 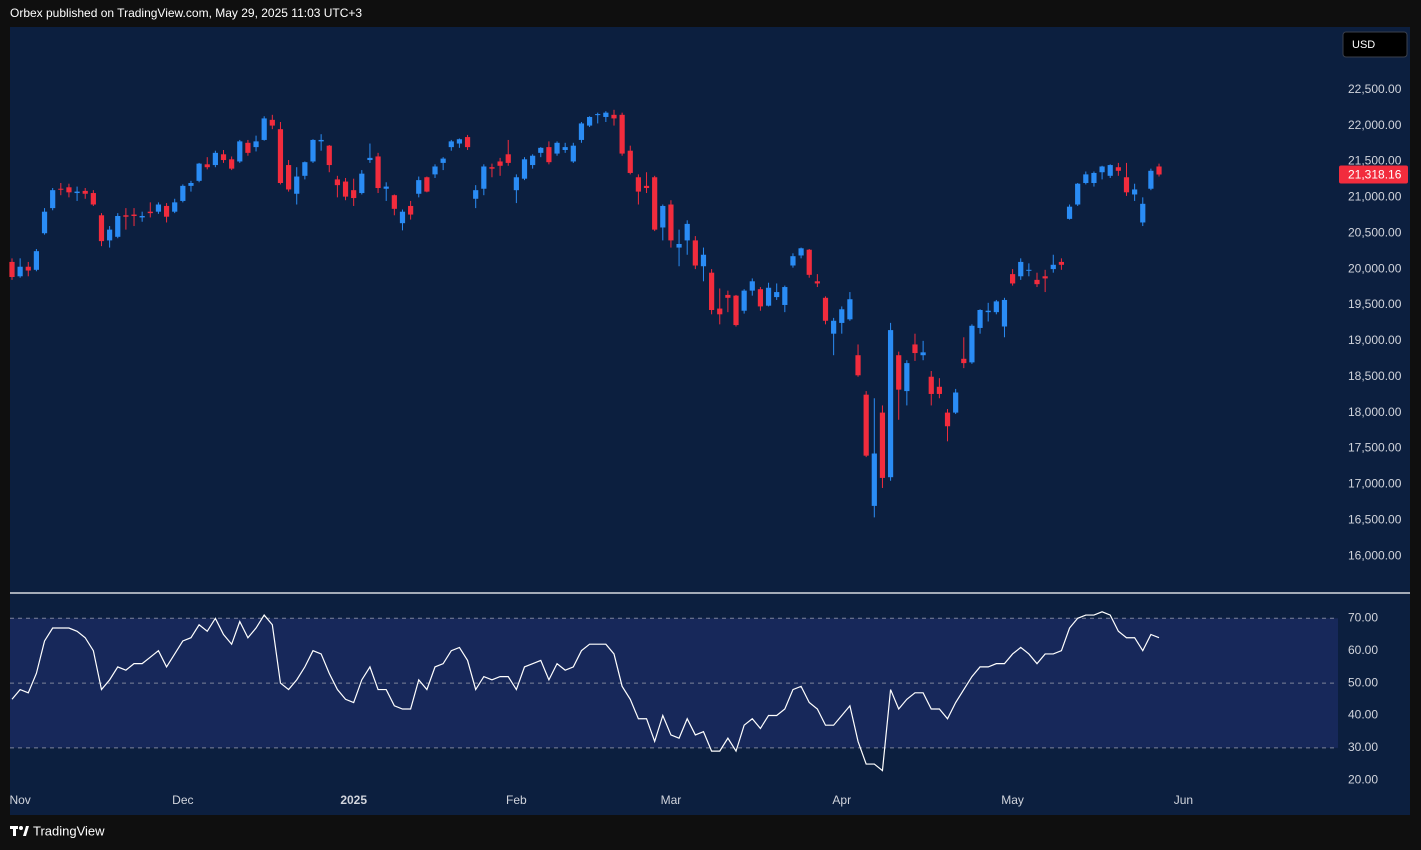 What do you see at coordinates (1375, 161) in the screenshot?
I see `y-tick-label: 21,500.00` at bounding box center [1375, 161].